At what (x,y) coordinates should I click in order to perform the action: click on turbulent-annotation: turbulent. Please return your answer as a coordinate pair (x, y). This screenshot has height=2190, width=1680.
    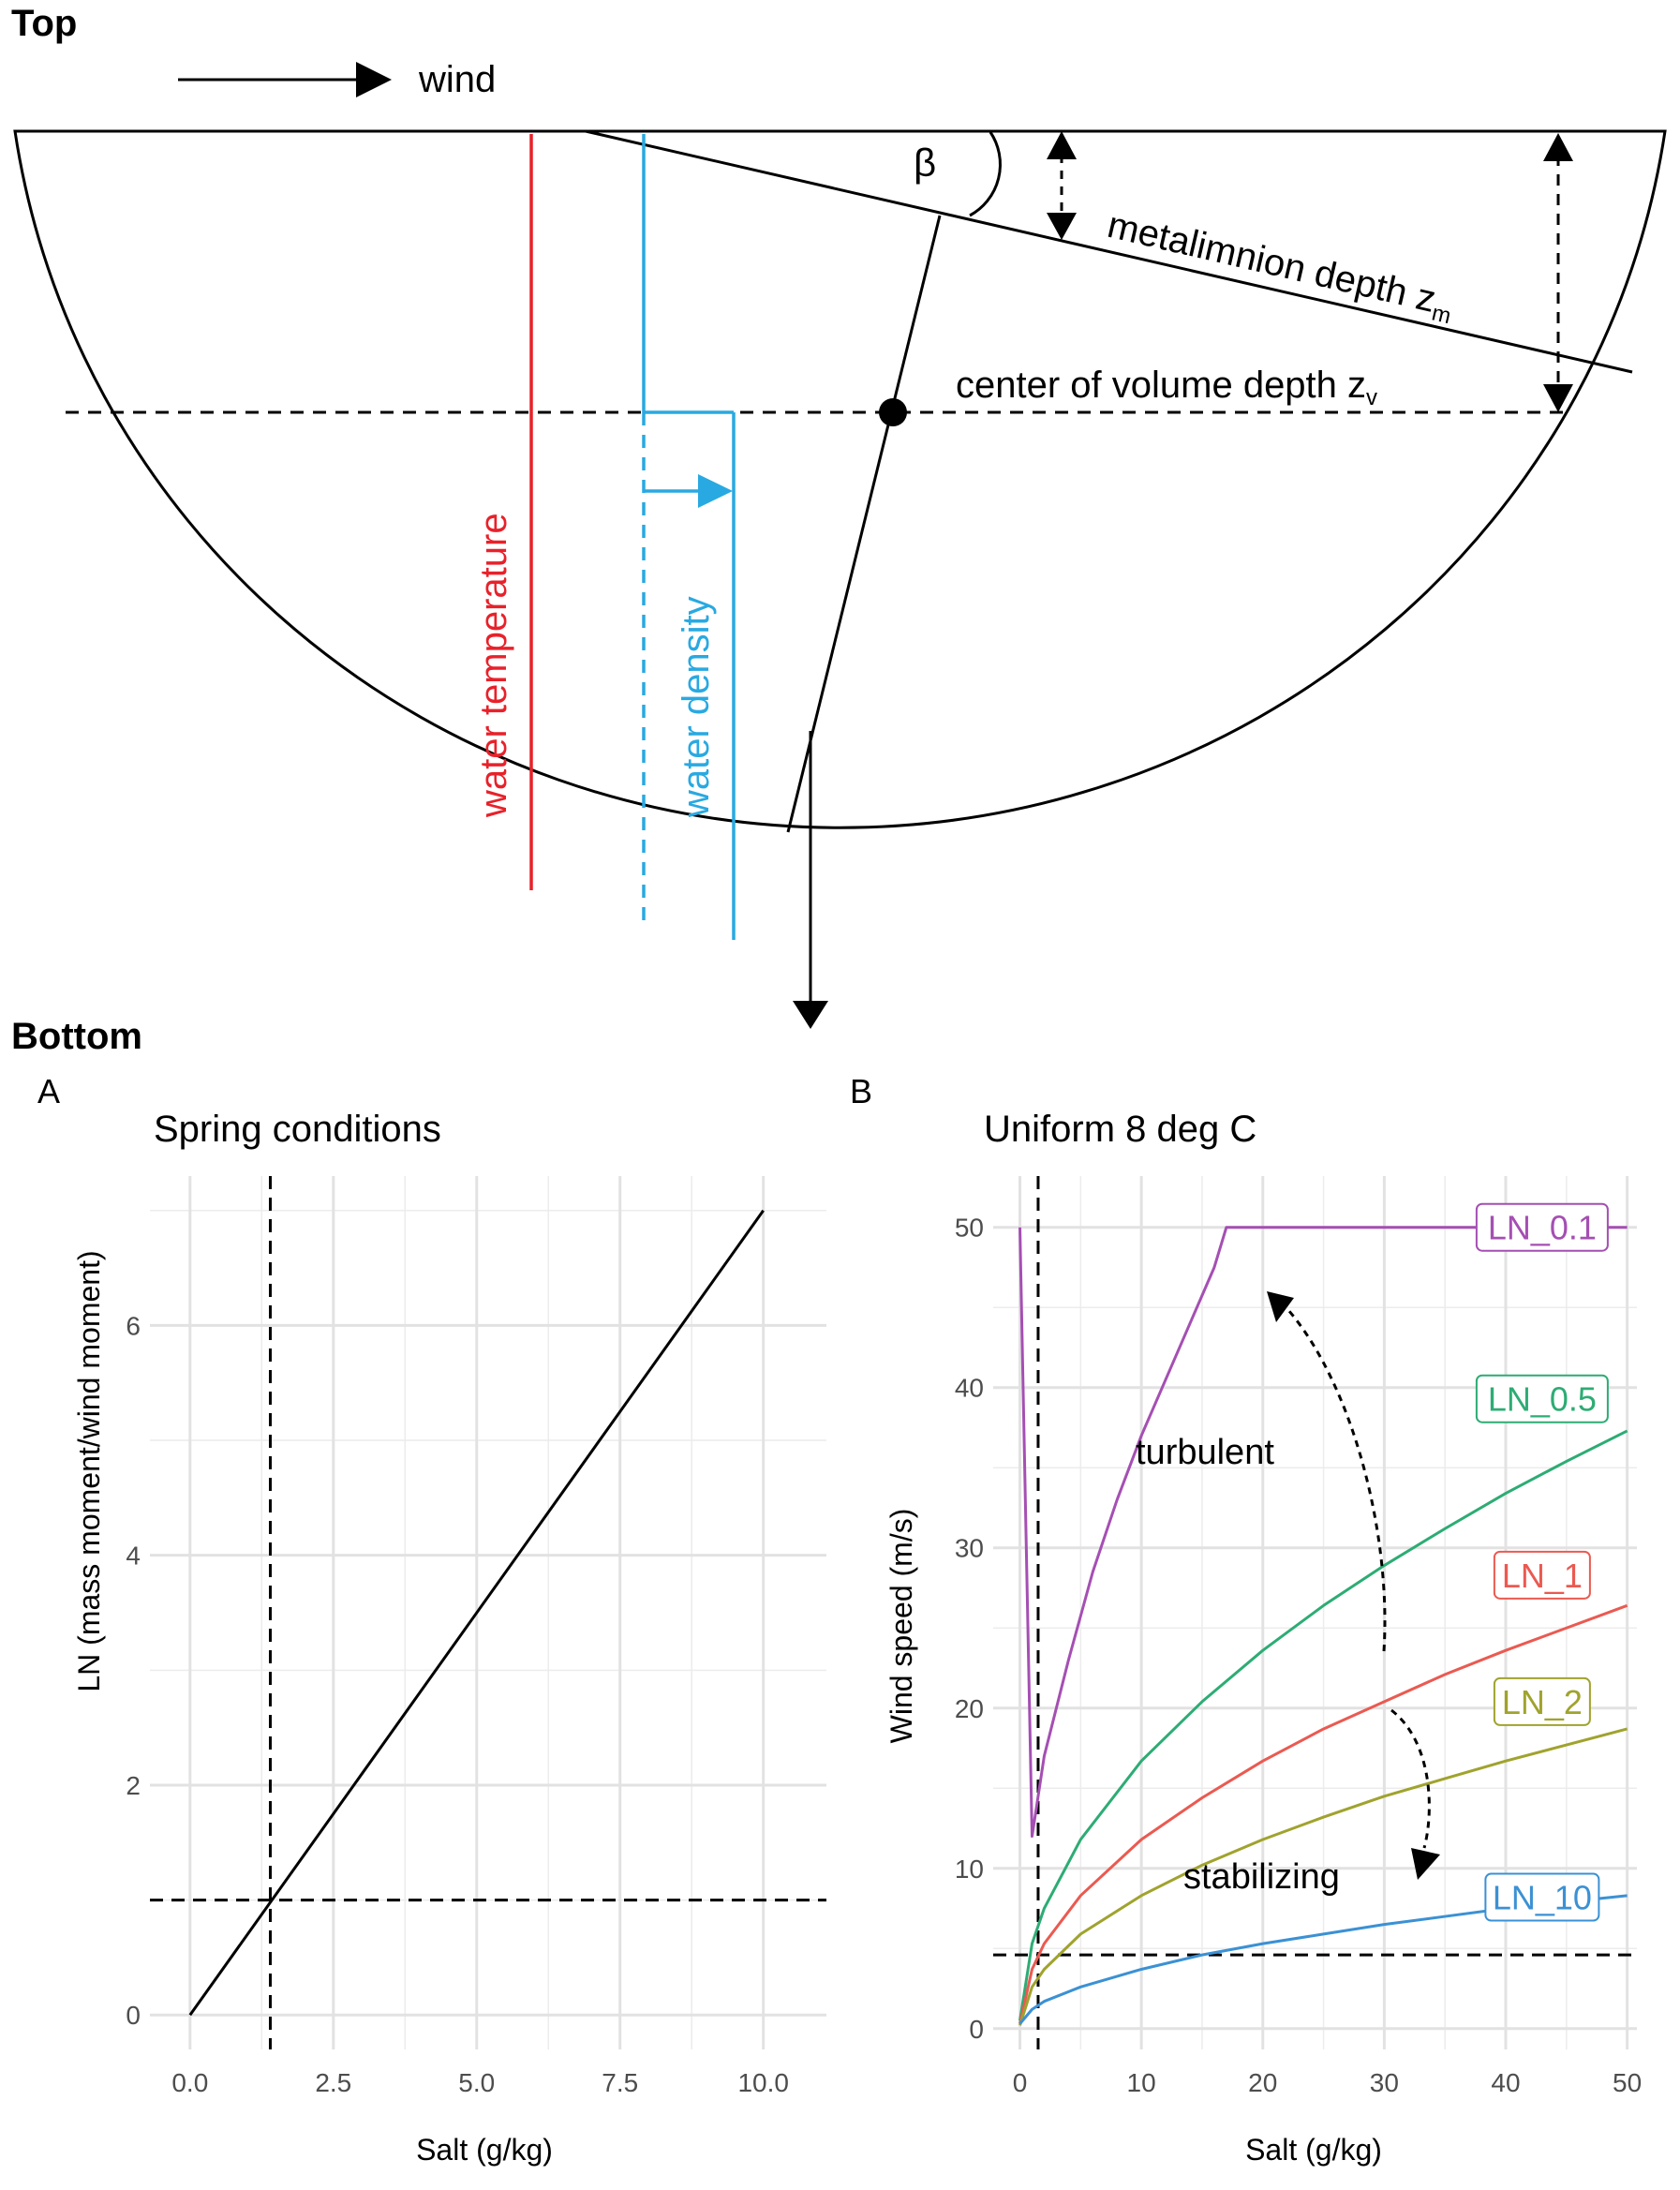
    Looking at the image, I should click on (1205, 1452).